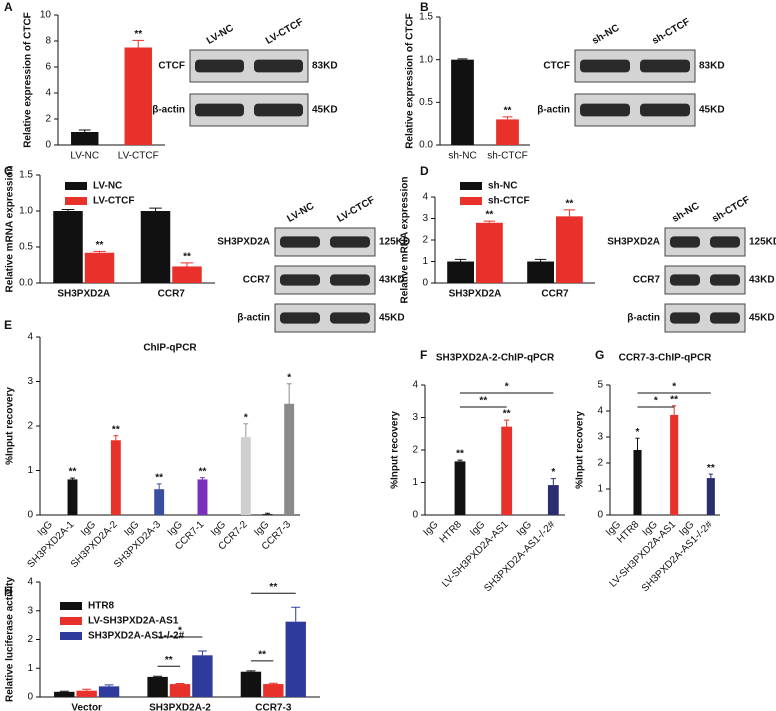 Image resolution: width=776 pixels, height=711 pixels. What do you see at coordinates (553, 110) in the screenshot?
I see `band-label: β-actin` at bounding box center [553, 110].